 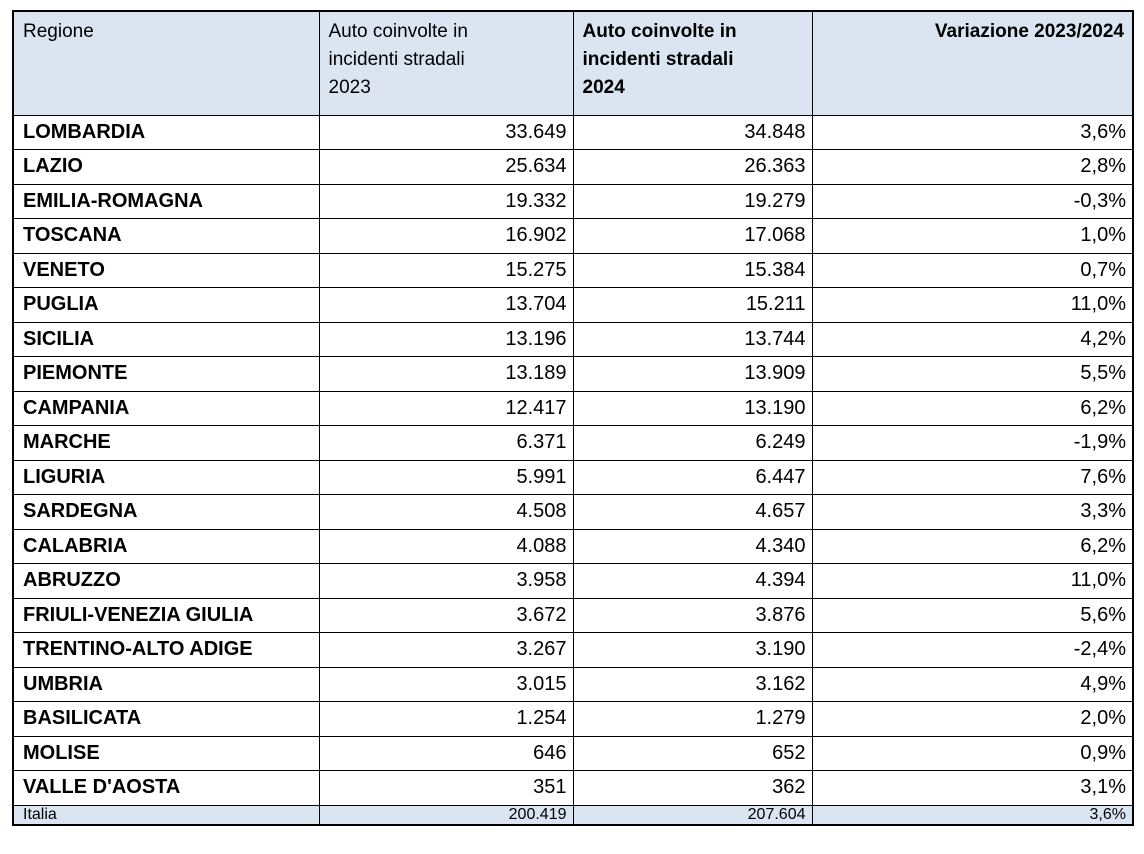 I want to click on table-row: CAMPANIA 12.417 13.190 6,2%, so click(x=573, y=408).